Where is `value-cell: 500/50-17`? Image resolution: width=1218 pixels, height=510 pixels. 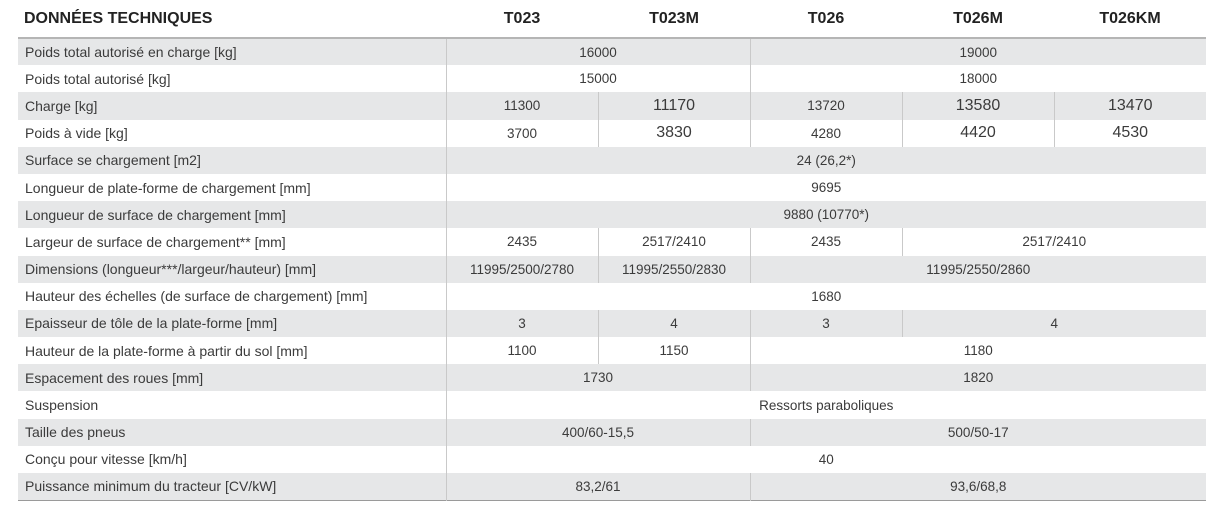
value-cell: 500/50-17 is located at coordinates (977, 432).